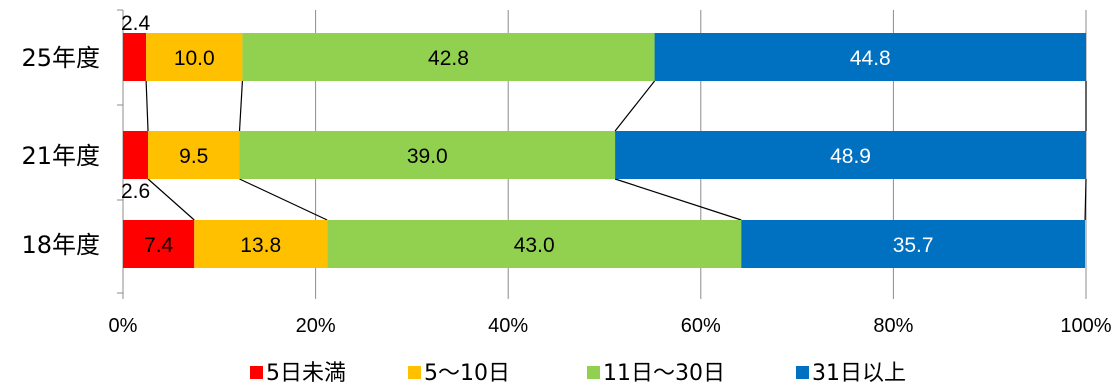 The image size is (1115, 386). Describe the element at coordinates (60, 156) in the screenshot. I see `category-label-1: 21年度` at that location.